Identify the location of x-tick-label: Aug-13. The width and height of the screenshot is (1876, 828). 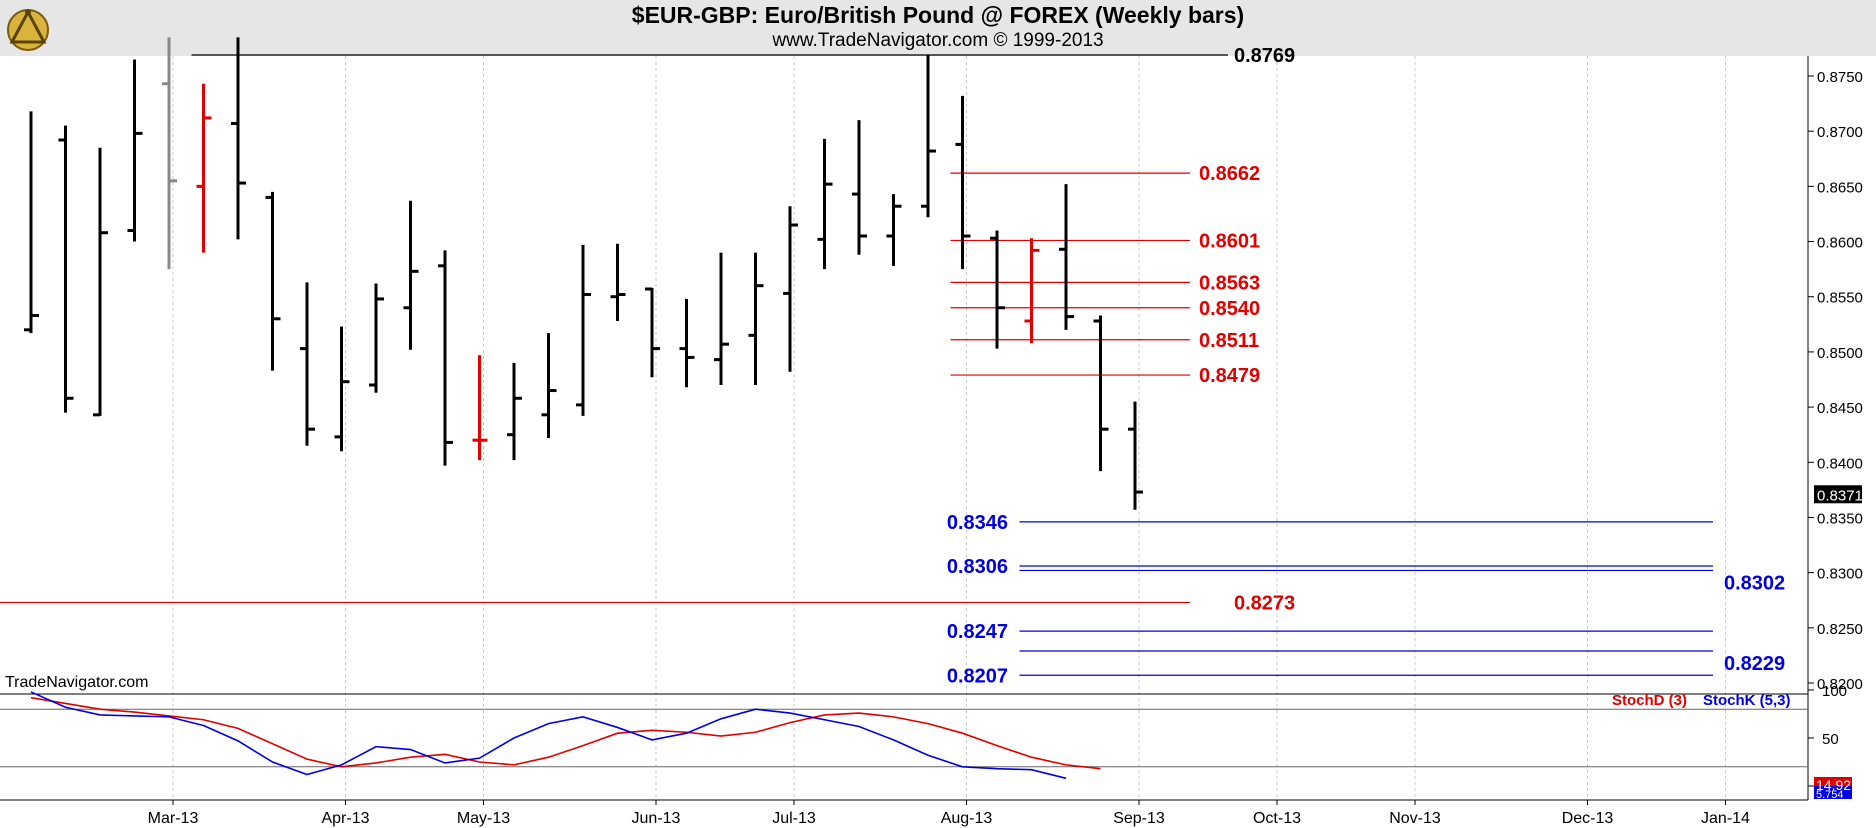
(967, 818).